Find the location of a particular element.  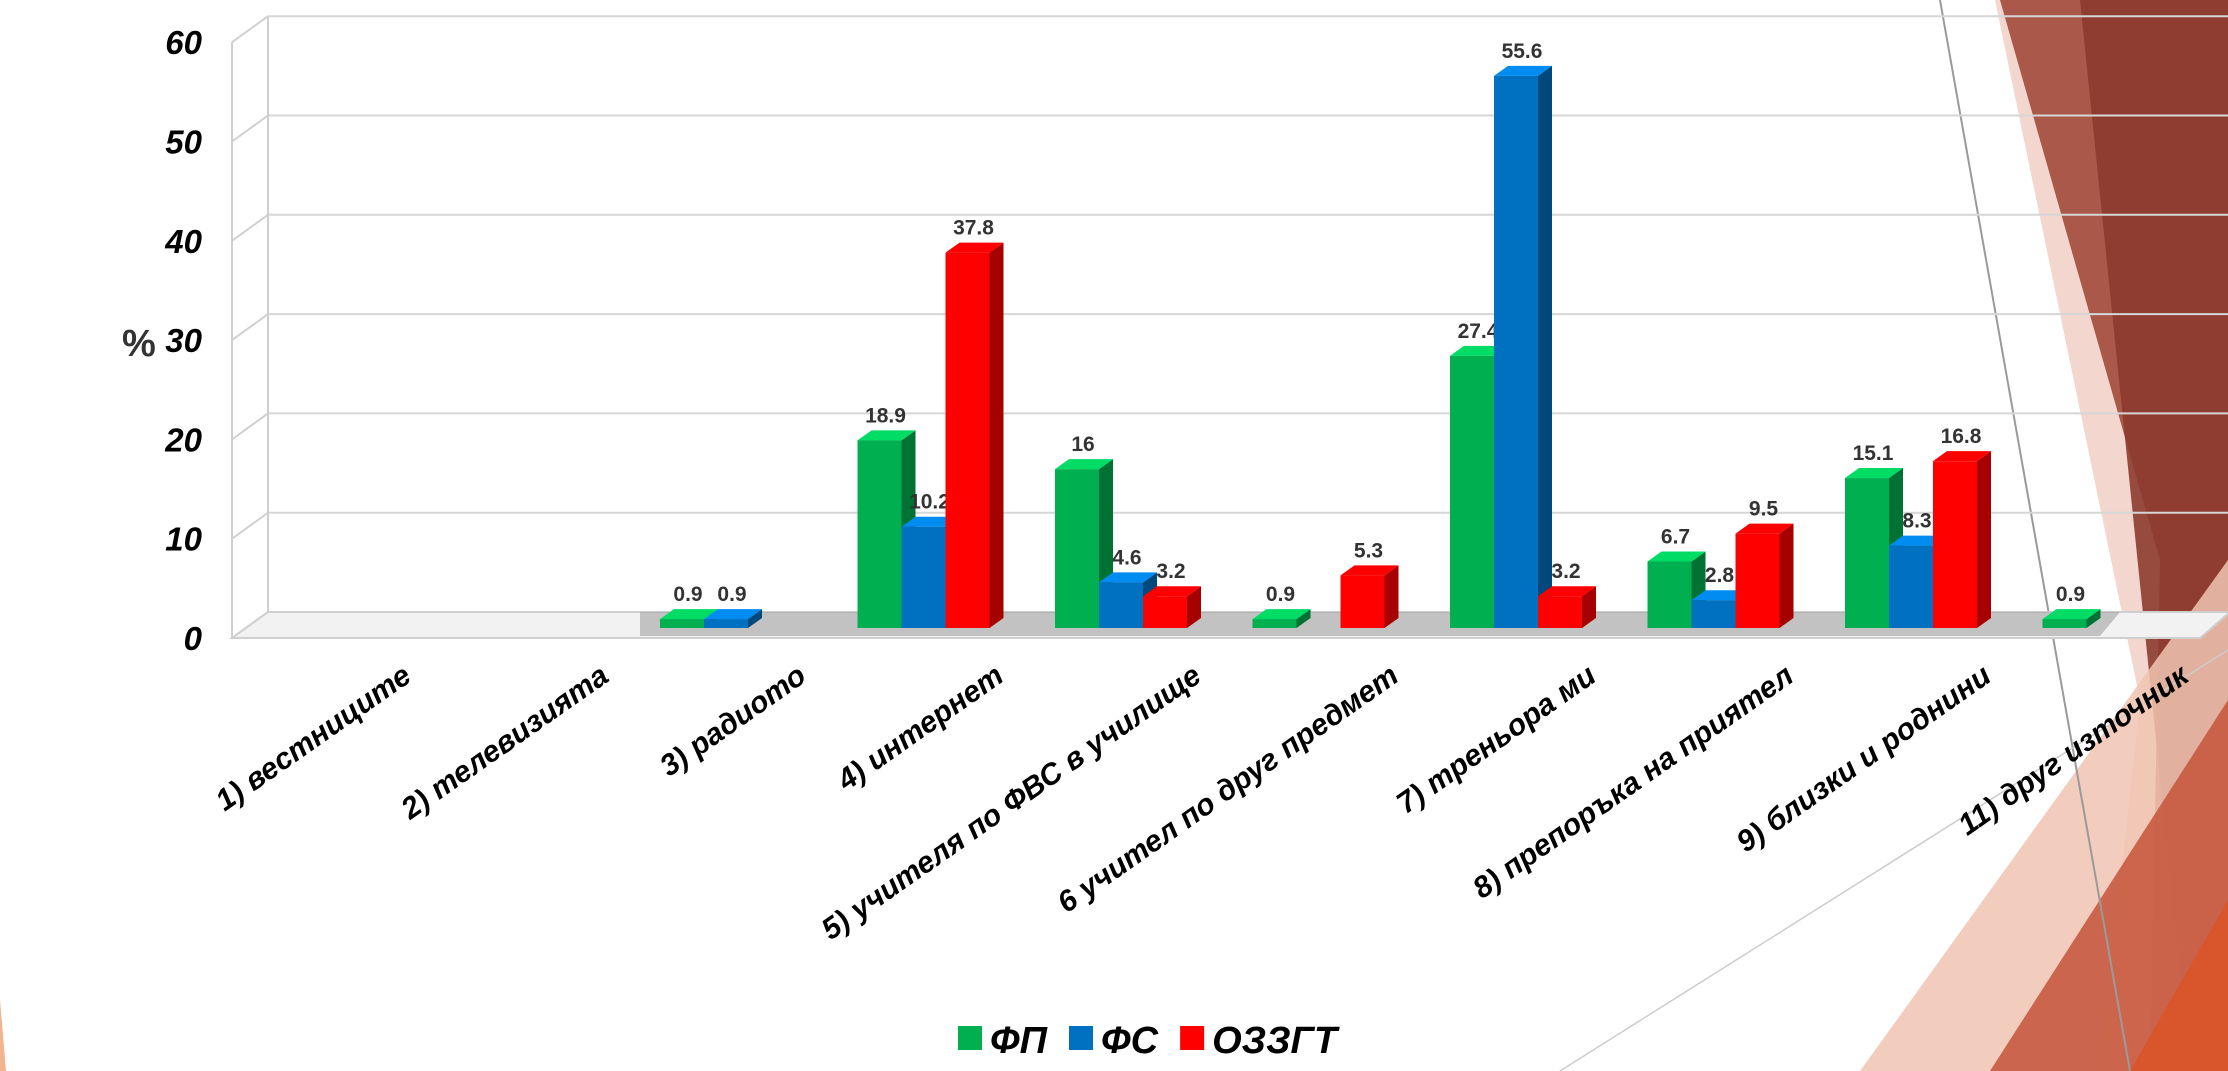

x-category-label: 7) треньора ми is located at coordinates (1496, 740).